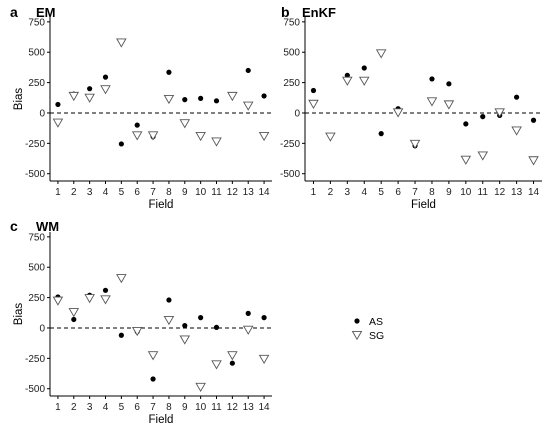 The height and width of the screenshot is (426, 550). I want to click on x-axis-title: Field, so click(423, 205).